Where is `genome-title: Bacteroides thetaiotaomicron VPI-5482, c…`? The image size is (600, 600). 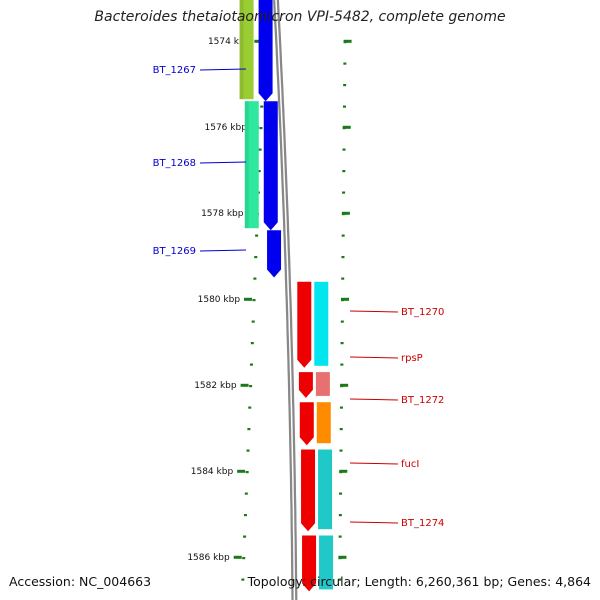 genome-title: Bacteroides thetaiotaomicron VPI-5482, c… is located at coordinates (300, 17).